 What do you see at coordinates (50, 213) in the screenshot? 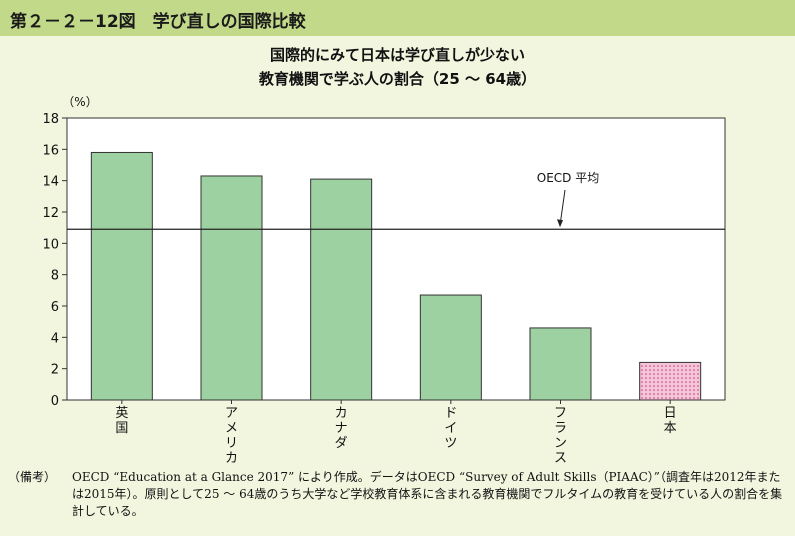
I see `y-tick-label: 12` at bounding box center [50, 213].